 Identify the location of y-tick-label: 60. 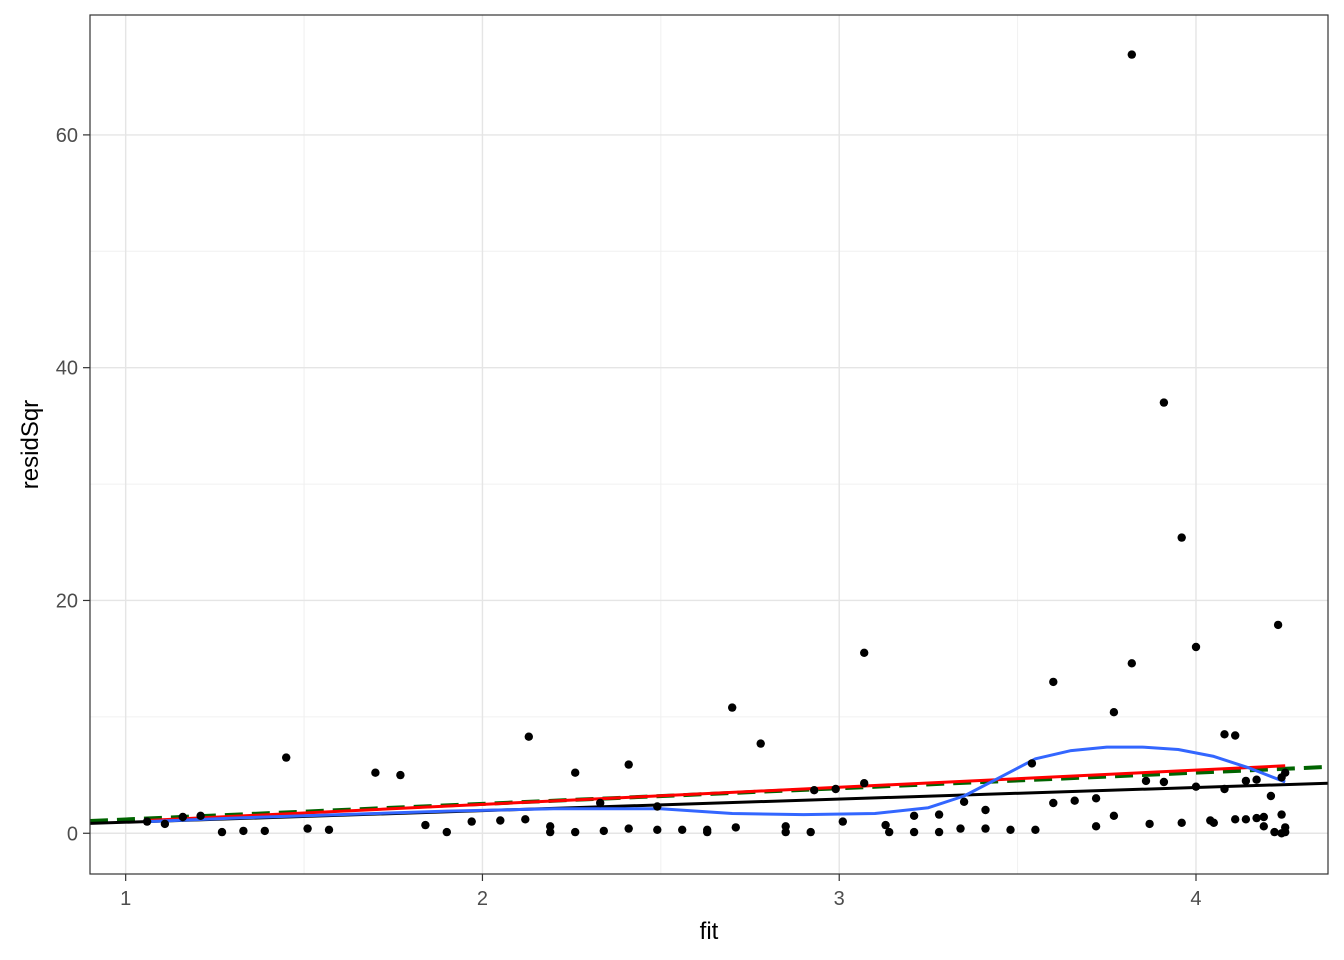
(67, 136).